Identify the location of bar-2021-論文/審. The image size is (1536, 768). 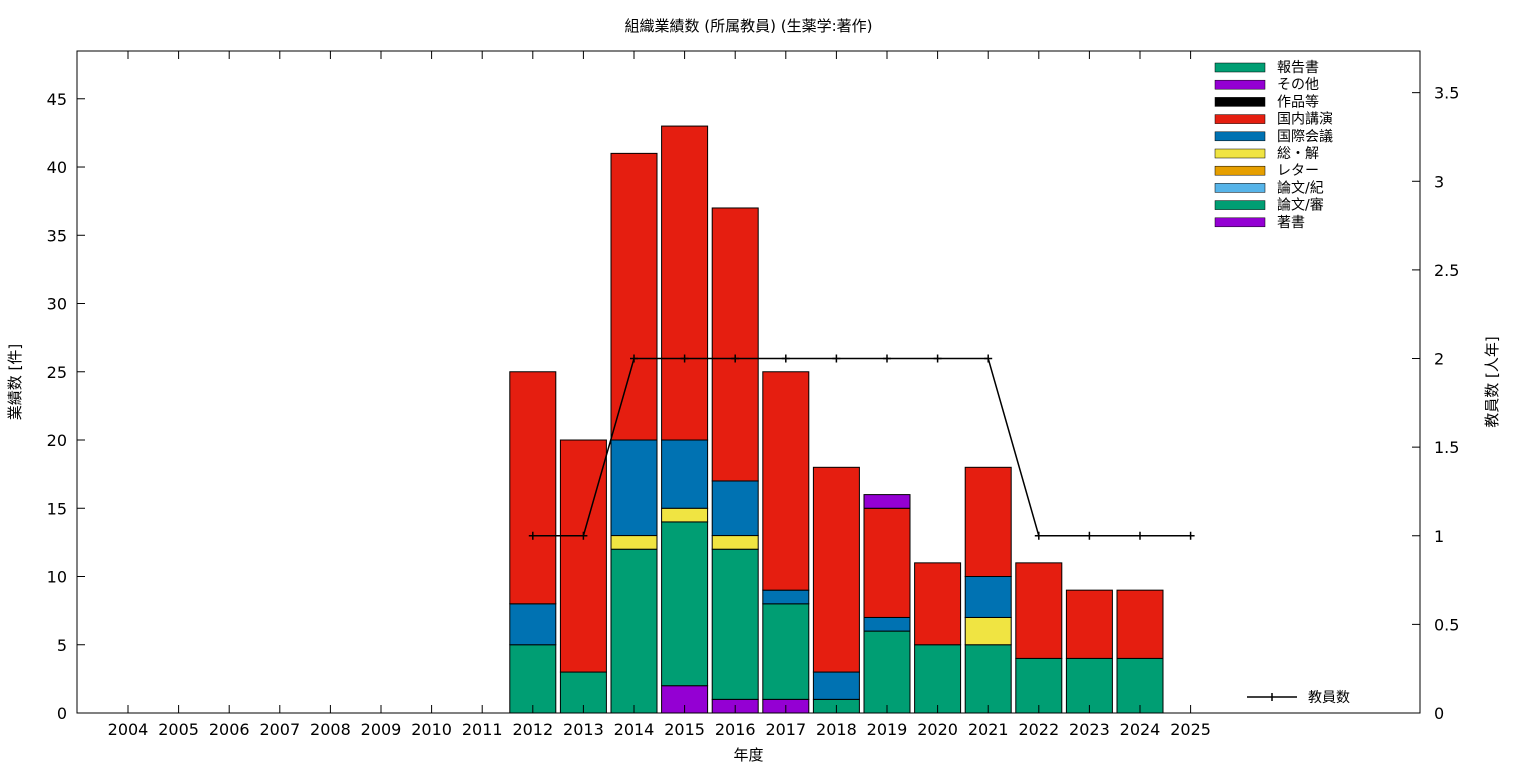
(988, 679).